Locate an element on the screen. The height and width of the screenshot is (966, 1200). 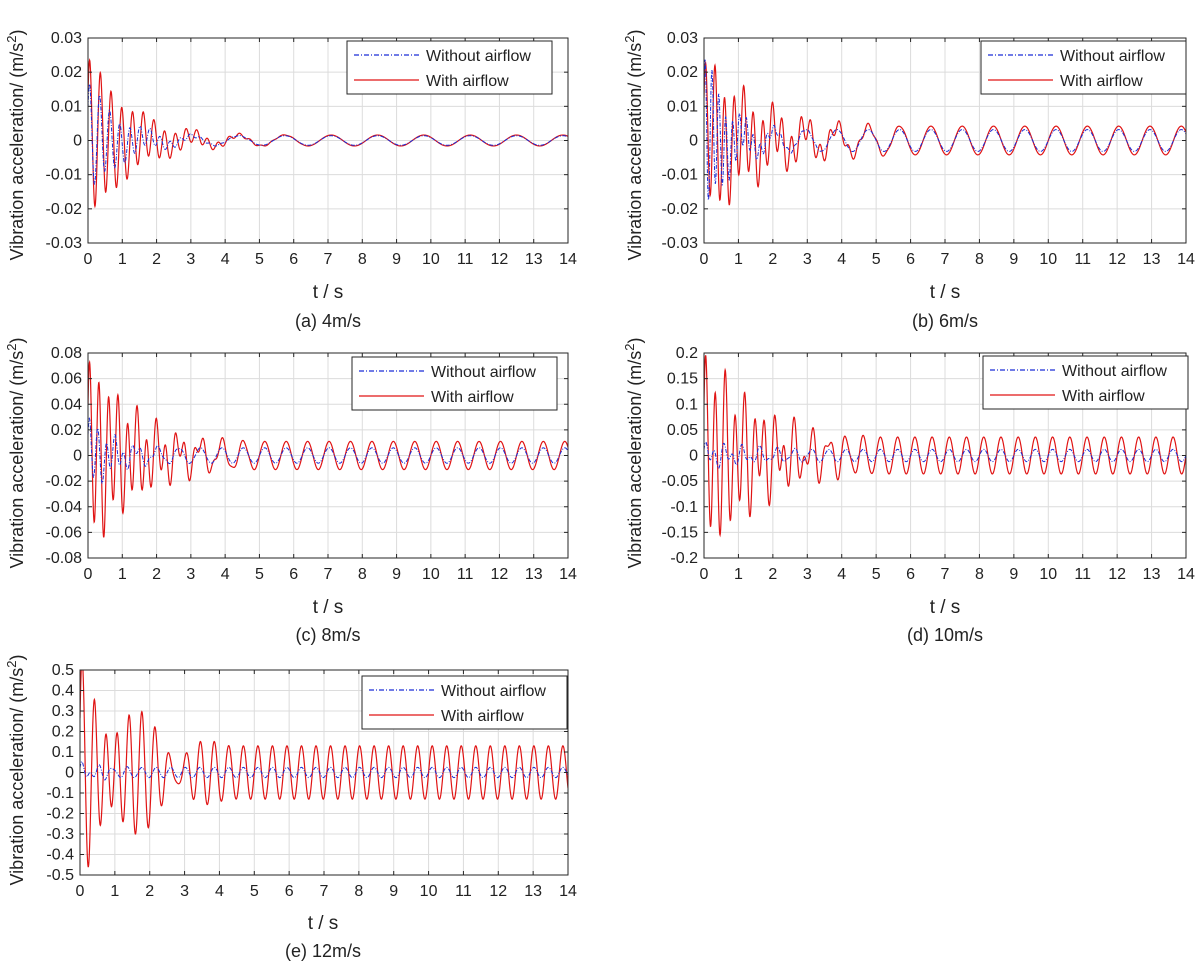
y-tick-label: -0.05 is located at coordinates (680, 481).